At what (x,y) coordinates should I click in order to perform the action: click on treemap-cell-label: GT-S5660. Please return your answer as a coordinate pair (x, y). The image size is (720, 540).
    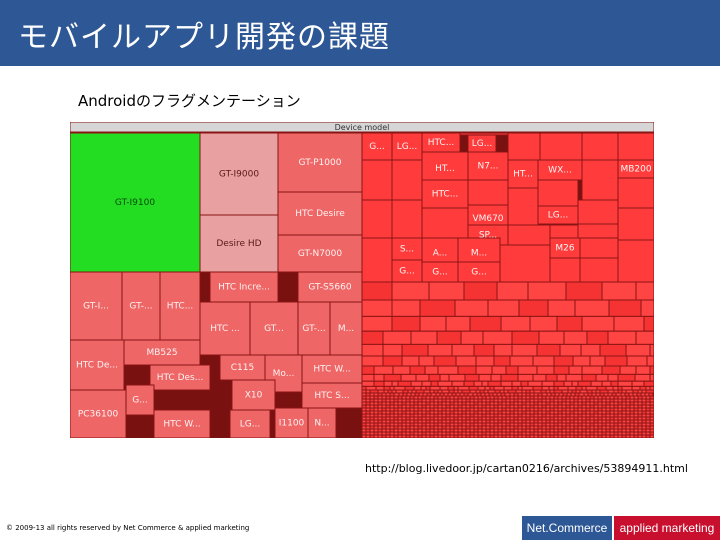
    Looking at the image, I should click on (329, 288).